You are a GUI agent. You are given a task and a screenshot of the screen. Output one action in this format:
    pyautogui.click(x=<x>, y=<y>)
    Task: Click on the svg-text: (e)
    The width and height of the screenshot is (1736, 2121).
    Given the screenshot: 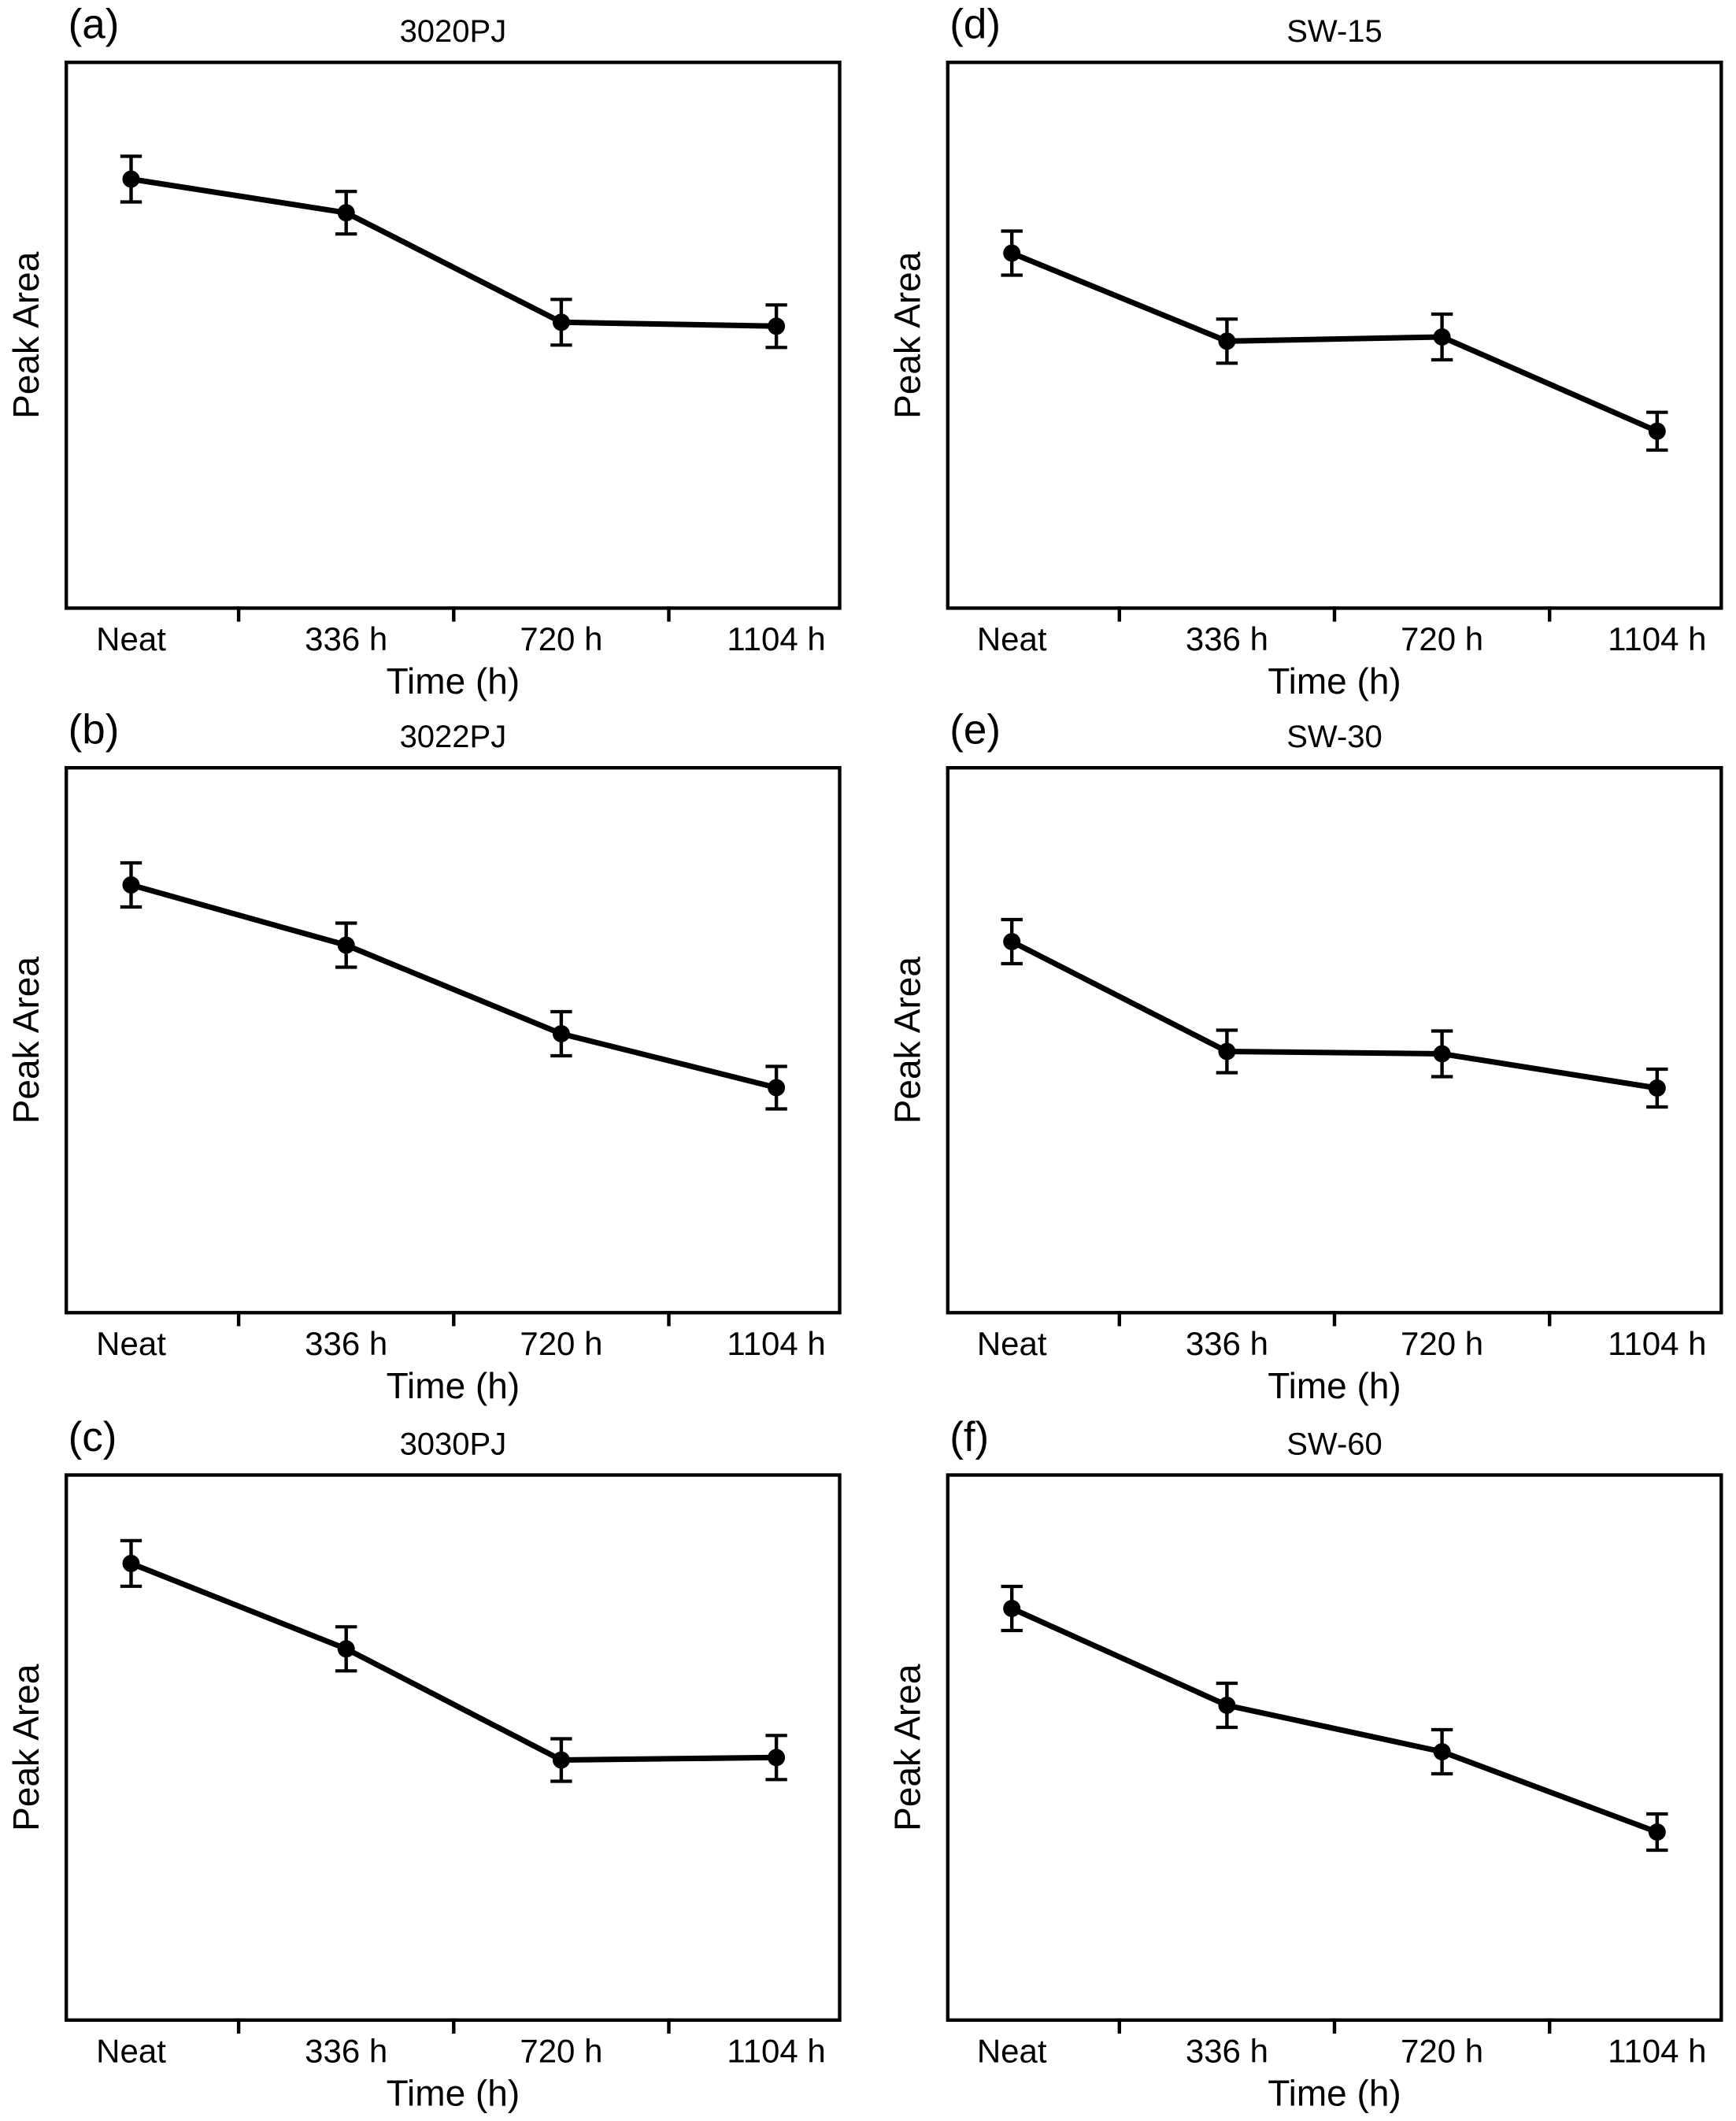 What is the action you would take?
    pyautogui.click(x=975, y=730)
    